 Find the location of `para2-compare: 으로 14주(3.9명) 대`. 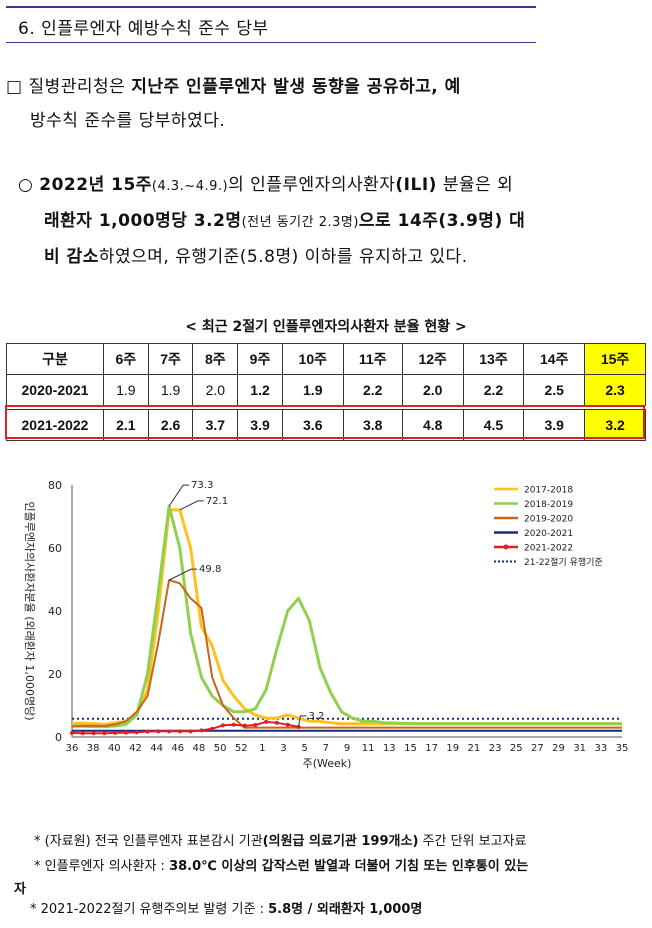

para2-compare: 으로 14주(3.9명) 대 is located at coordinates (442, 221).